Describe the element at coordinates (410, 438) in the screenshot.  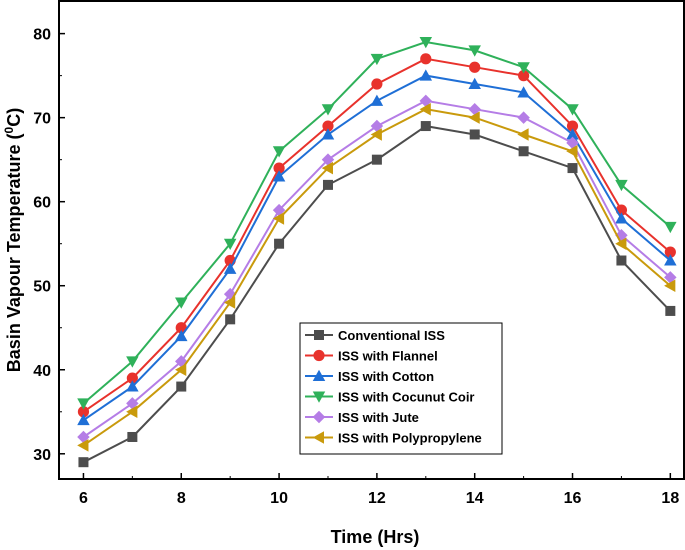
I see `legend-label: ISS with Polypropylene` at that location.